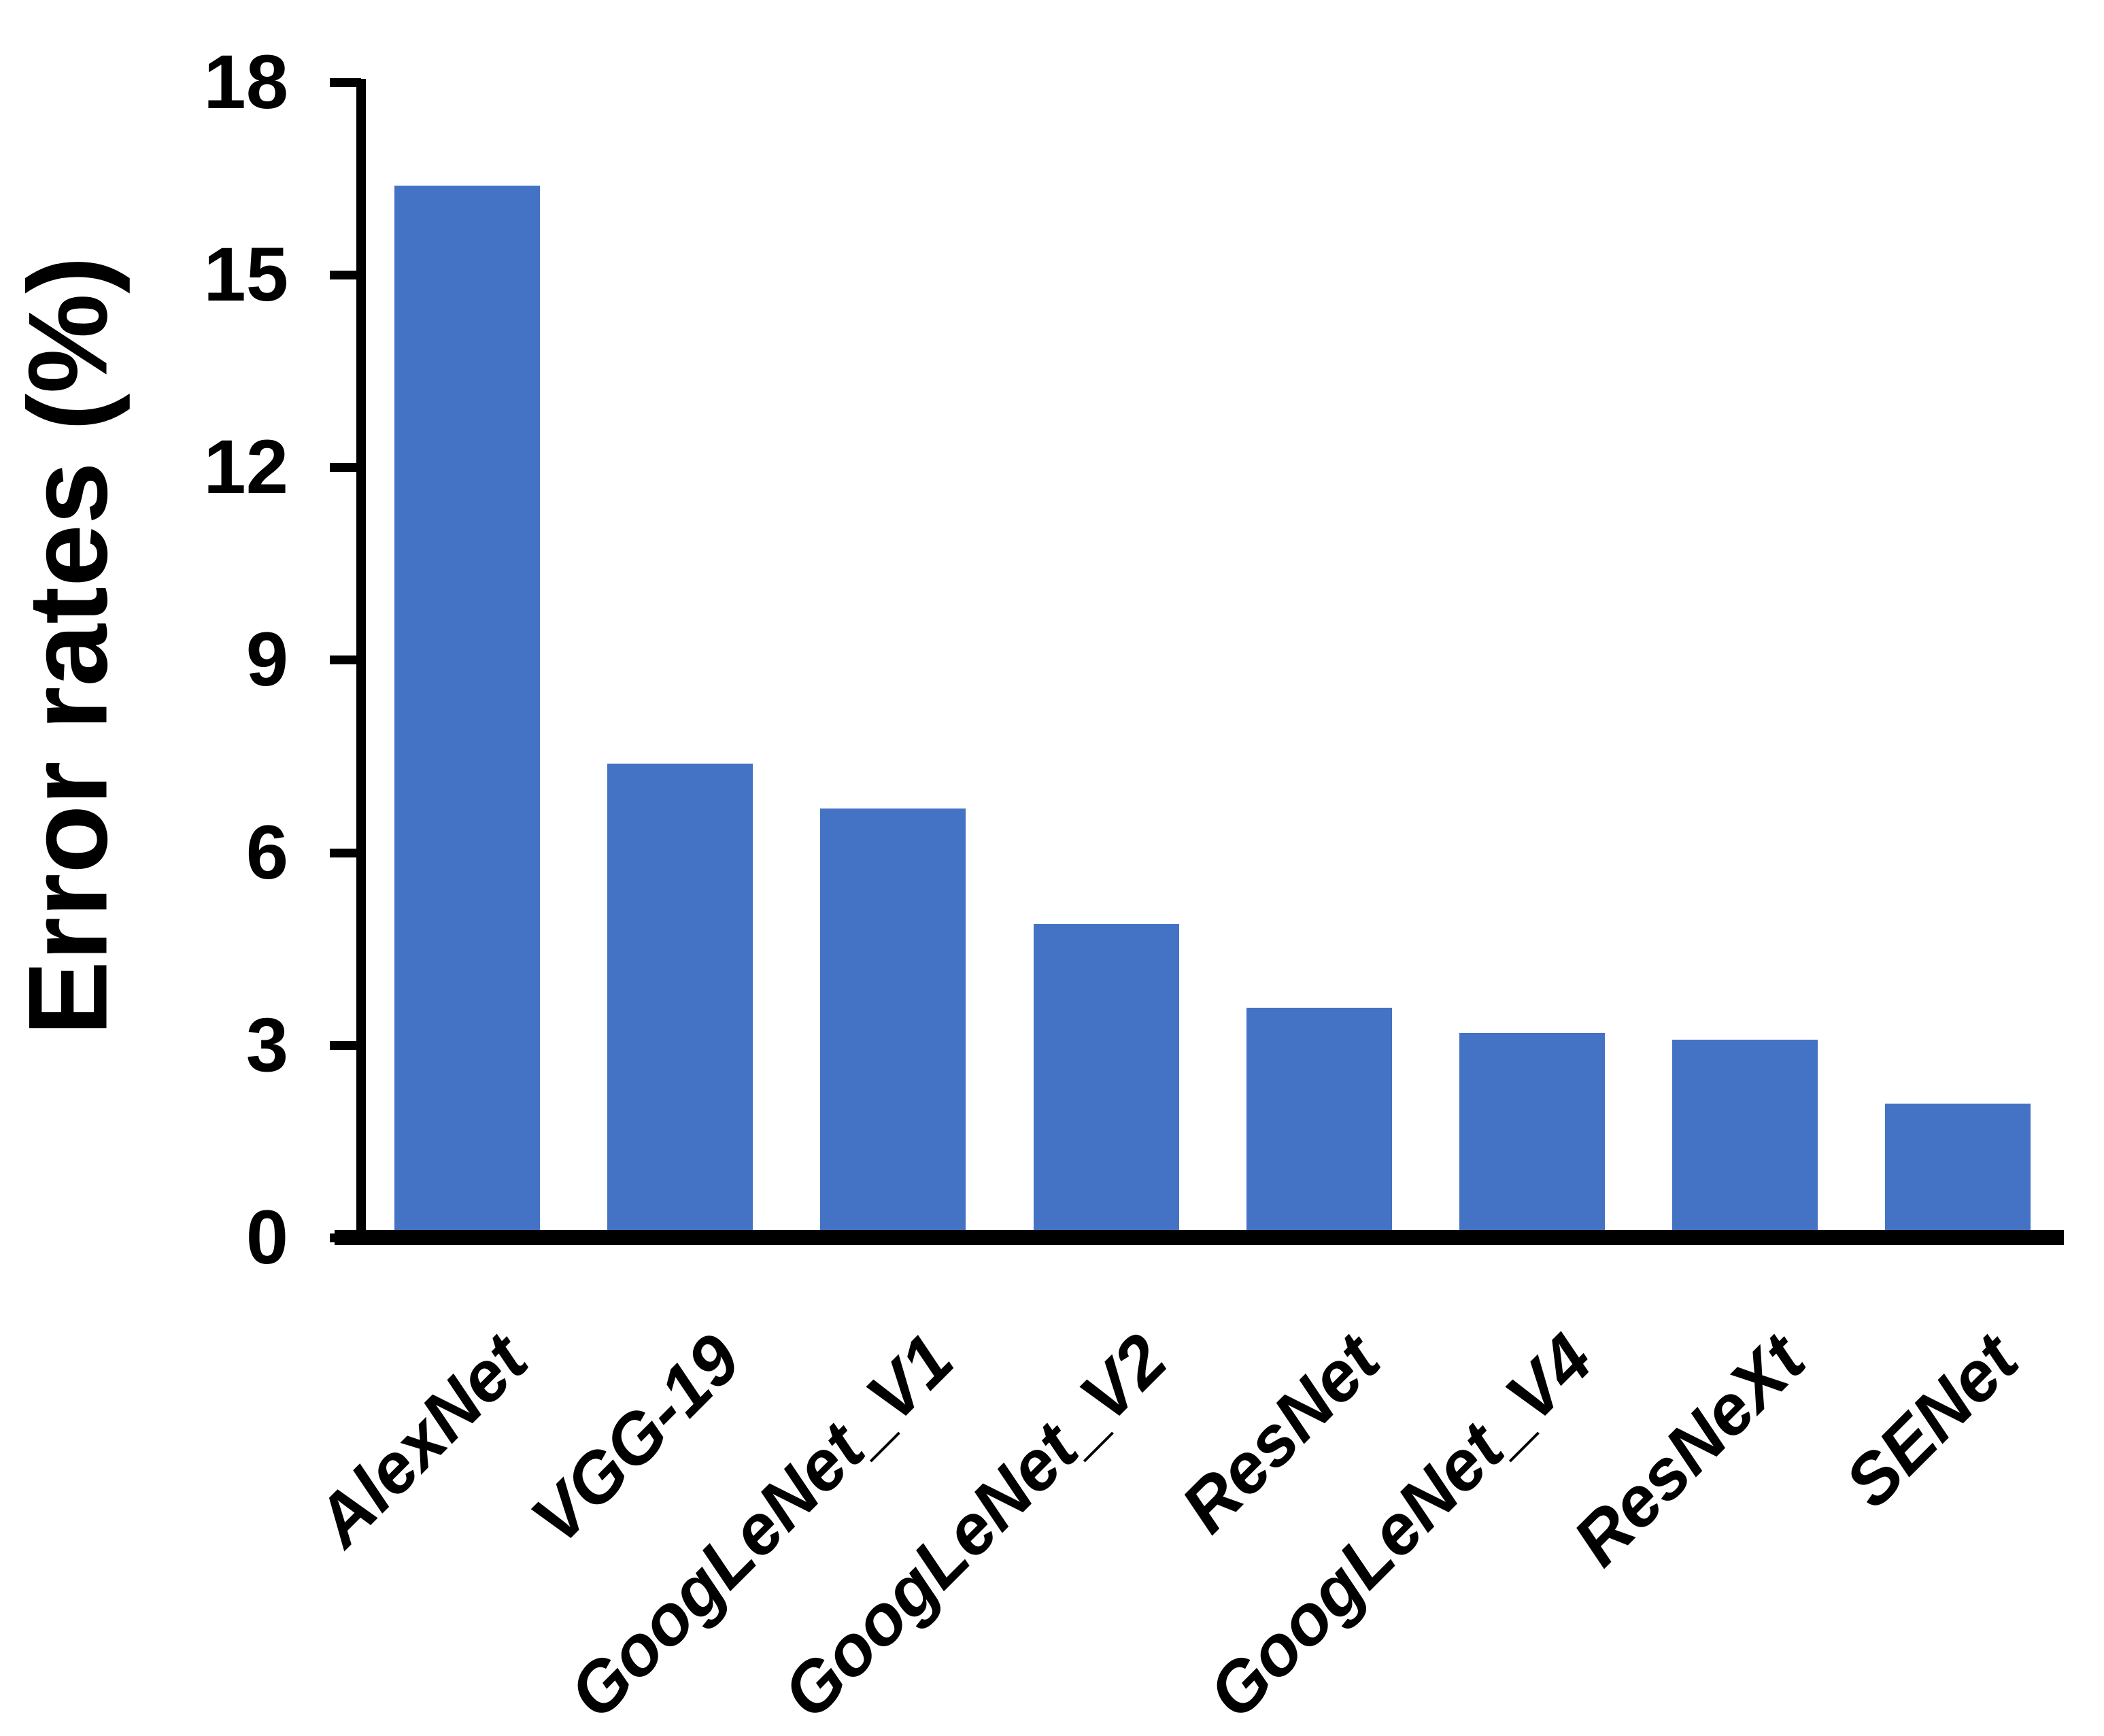  What do you see at coordinates (467, 715) in the screenshot?
I see `bar-AlexNet` at bounding box center [467, 715].